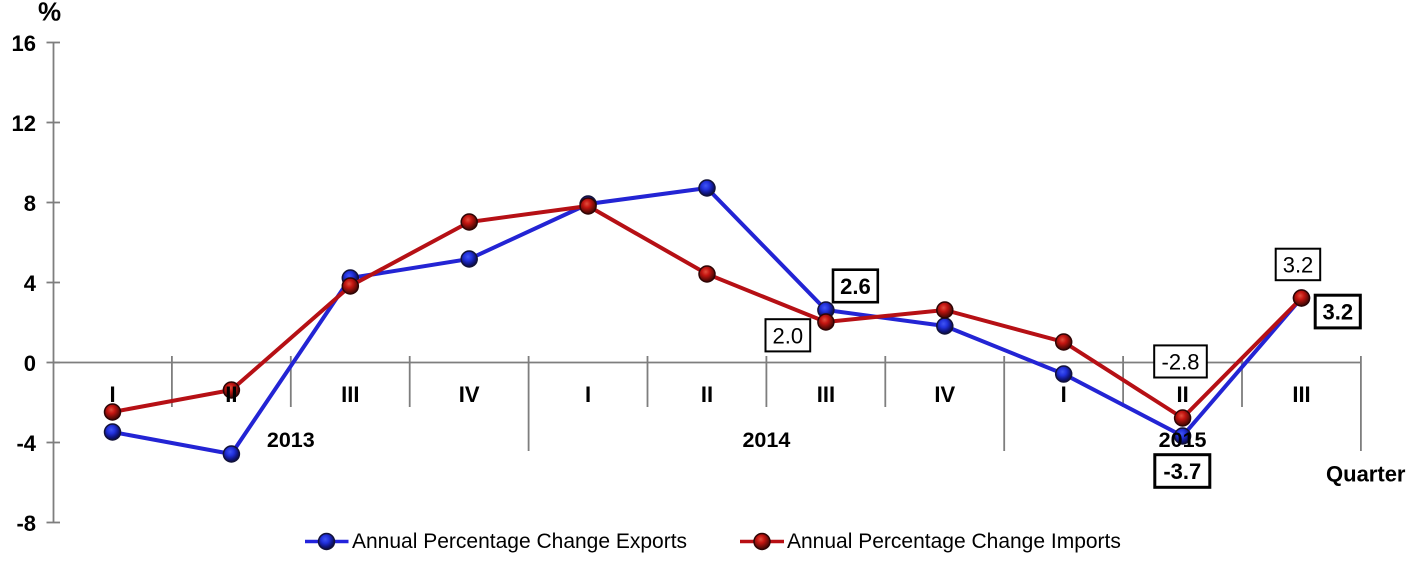 Image resolution: width=1411 pixels, height=573 pixels. What do you see at coordinates (30, 203) in the screenshot?
I see `svg-text: 8` at bounding box center [30, 203].